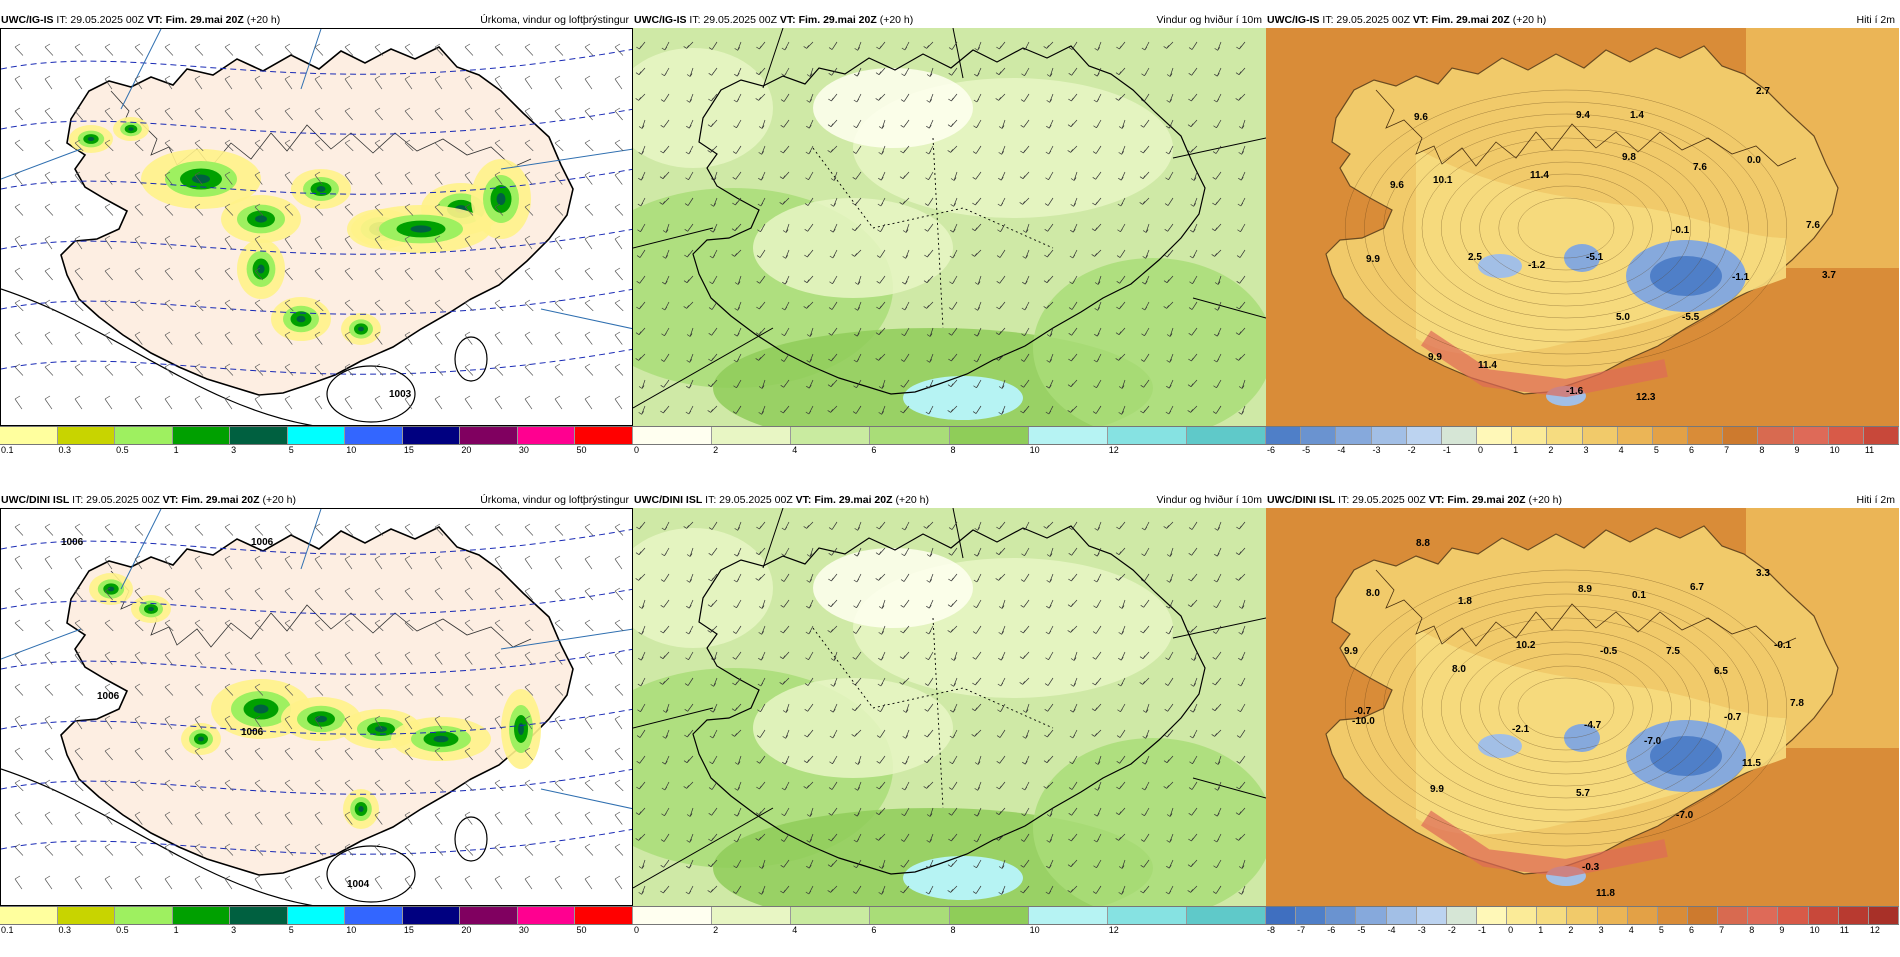 This screenshot has width=1900, height=957. I want to click on coastline, so click(949, 220).